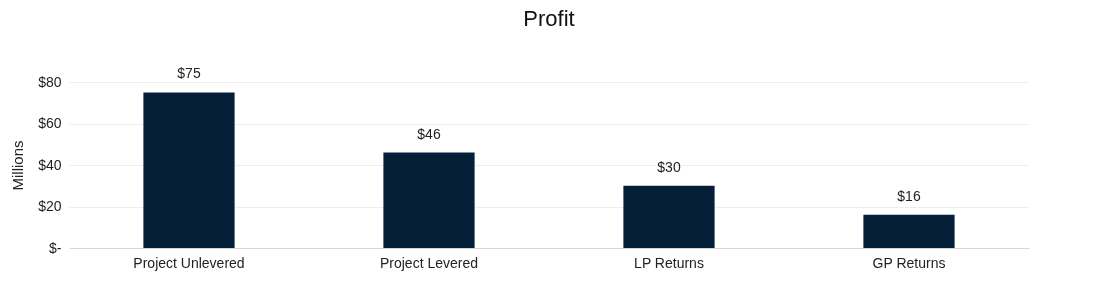 This screenshot has height=306, width=1120. I want to click on x-tick-label: GP Returns, so click(909, 262).